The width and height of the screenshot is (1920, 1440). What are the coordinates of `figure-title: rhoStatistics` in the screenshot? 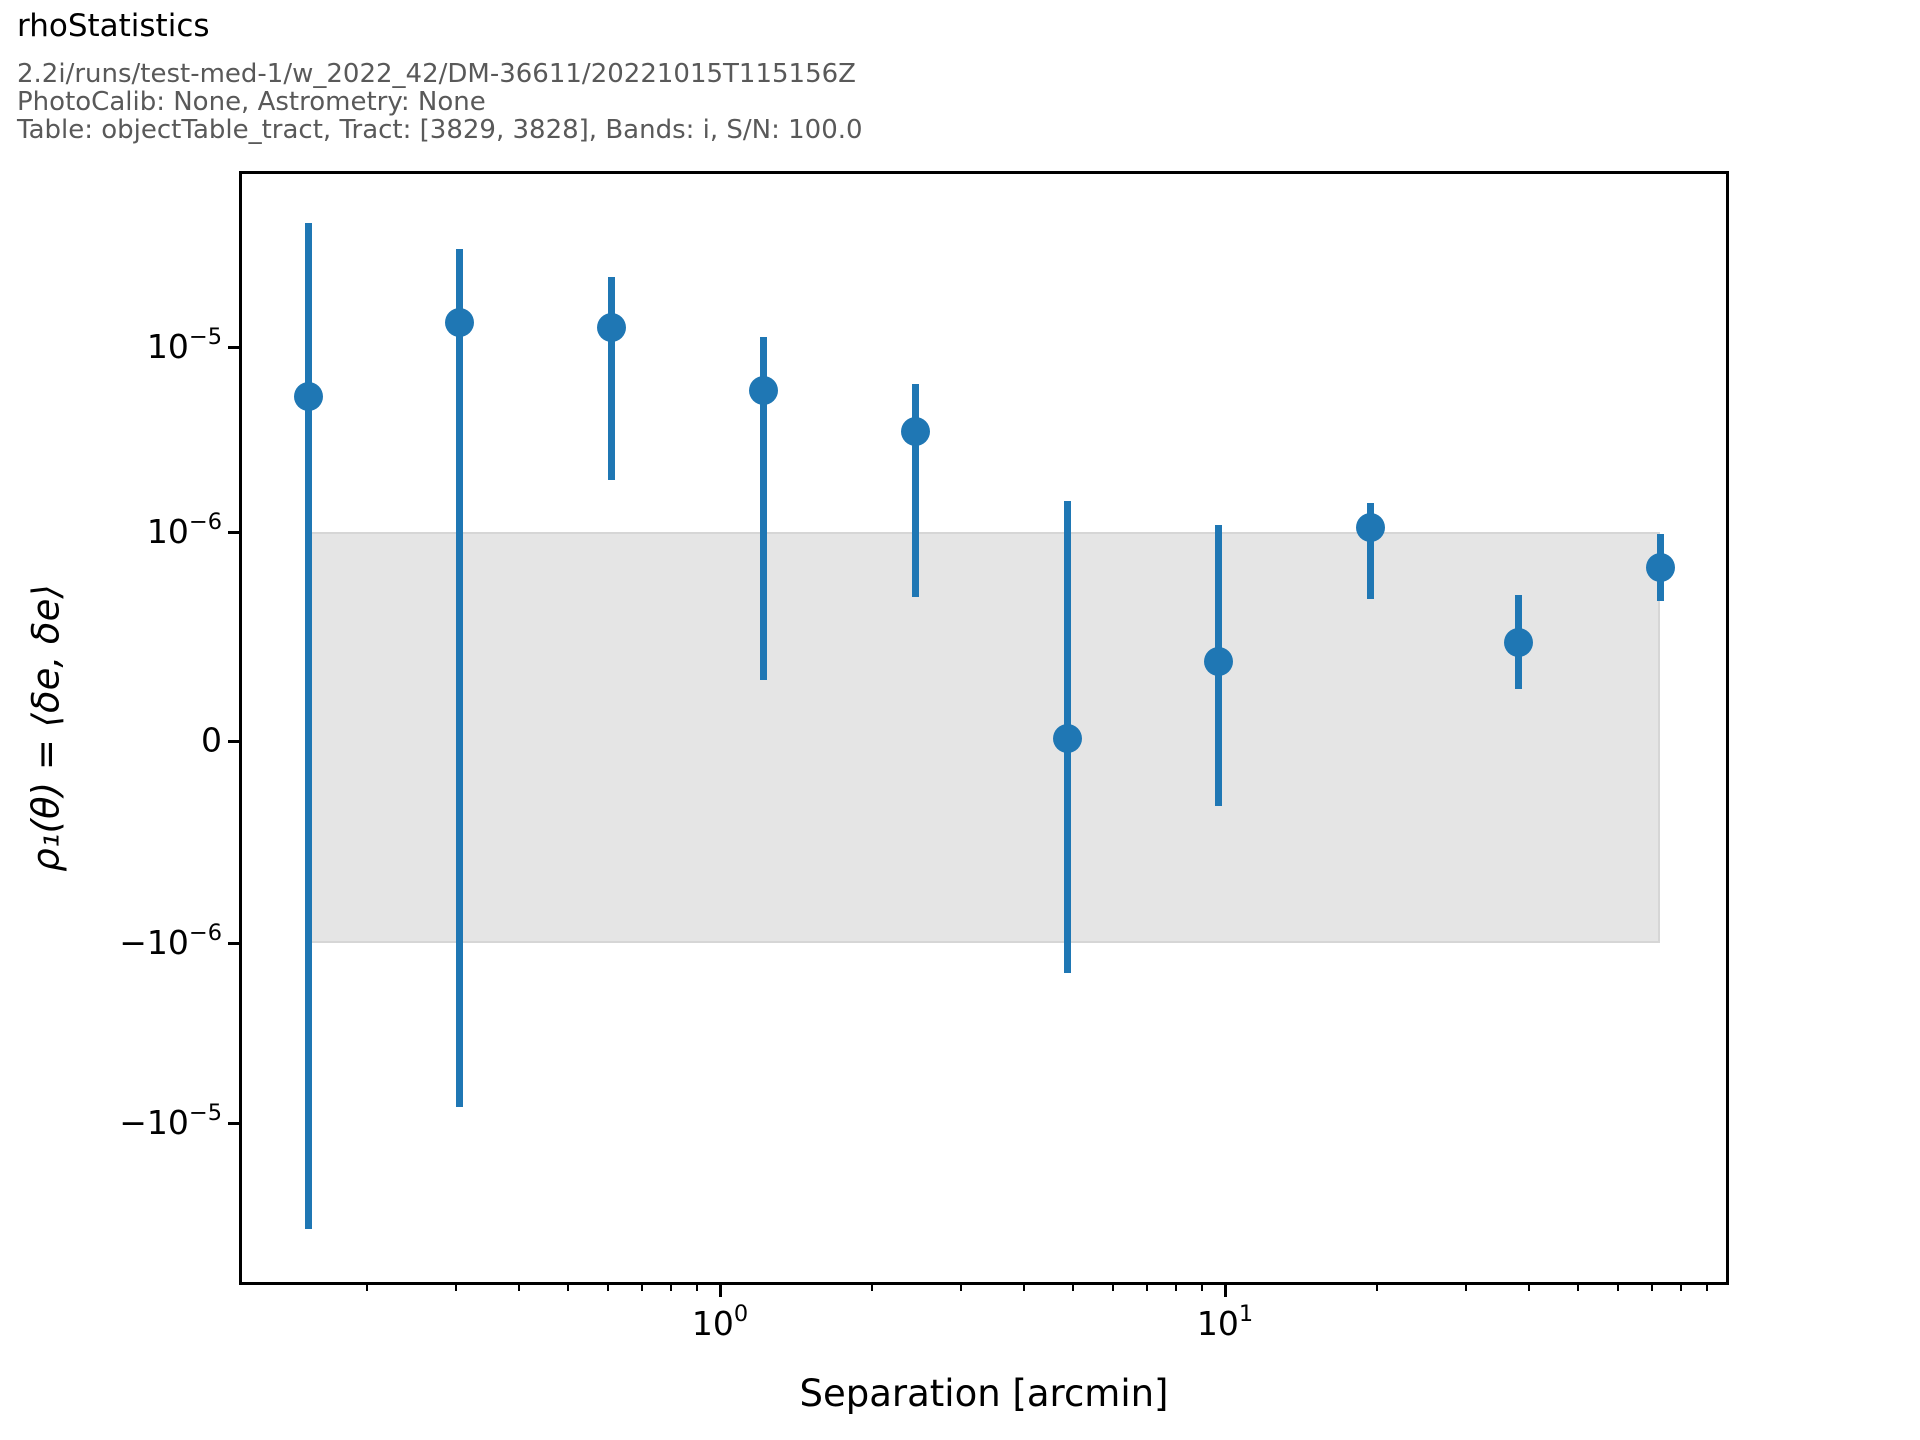 It's located at (113, 26).